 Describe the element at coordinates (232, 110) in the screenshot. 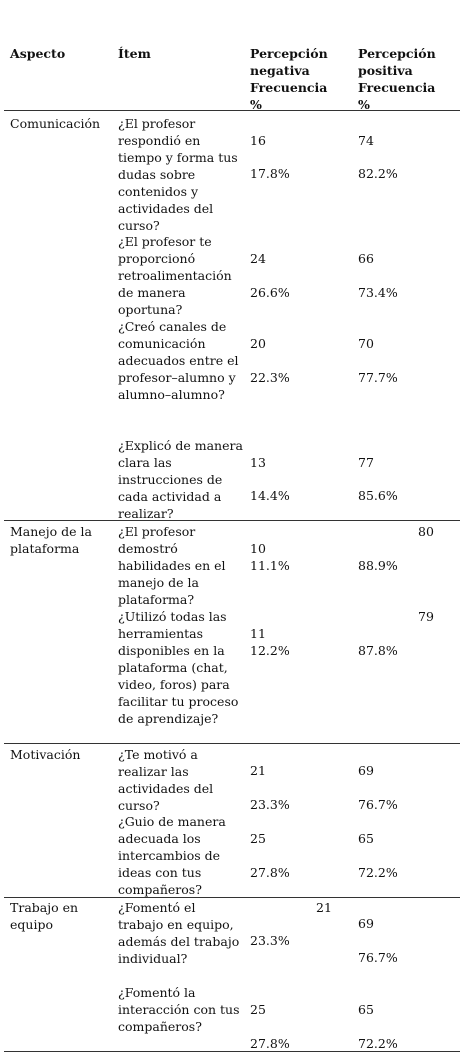

I see `header-rule` at that location.